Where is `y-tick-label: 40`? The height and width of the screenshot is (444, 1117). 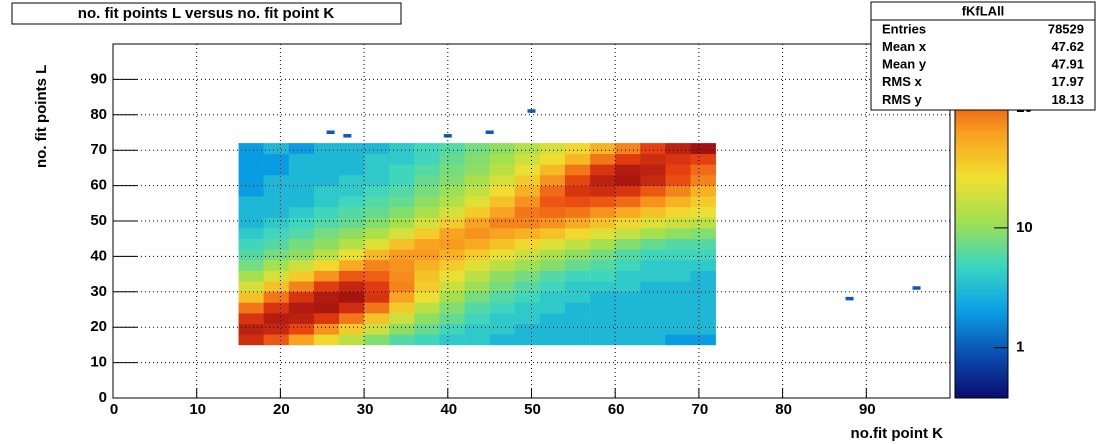 y-tick-label: 40 is located at coordinates (98, 255).